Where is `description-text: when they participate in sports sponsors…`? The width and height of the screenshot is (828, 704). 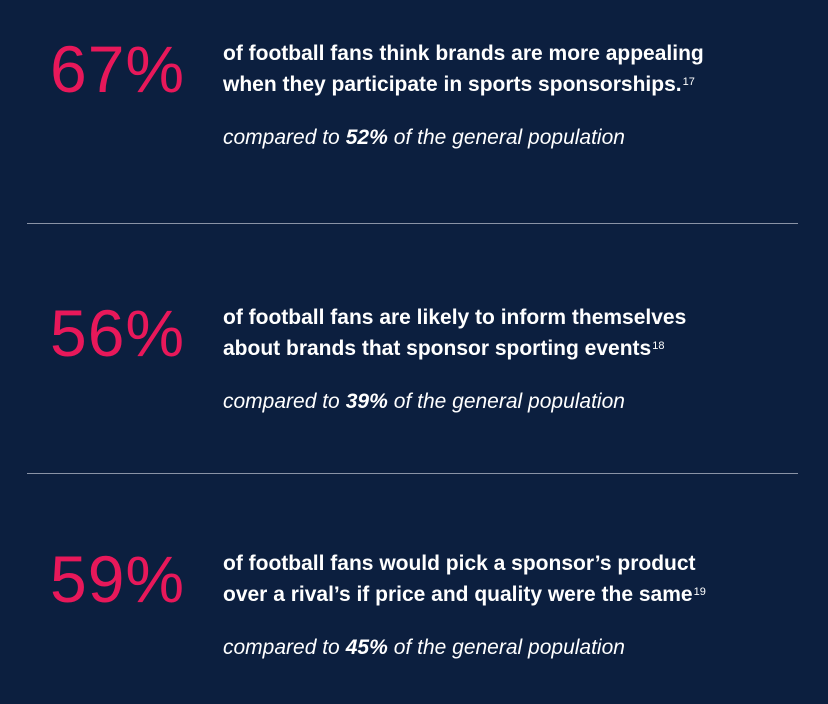 description-text: when they participate in sports sponsors… is located at coordinates (452, 84).